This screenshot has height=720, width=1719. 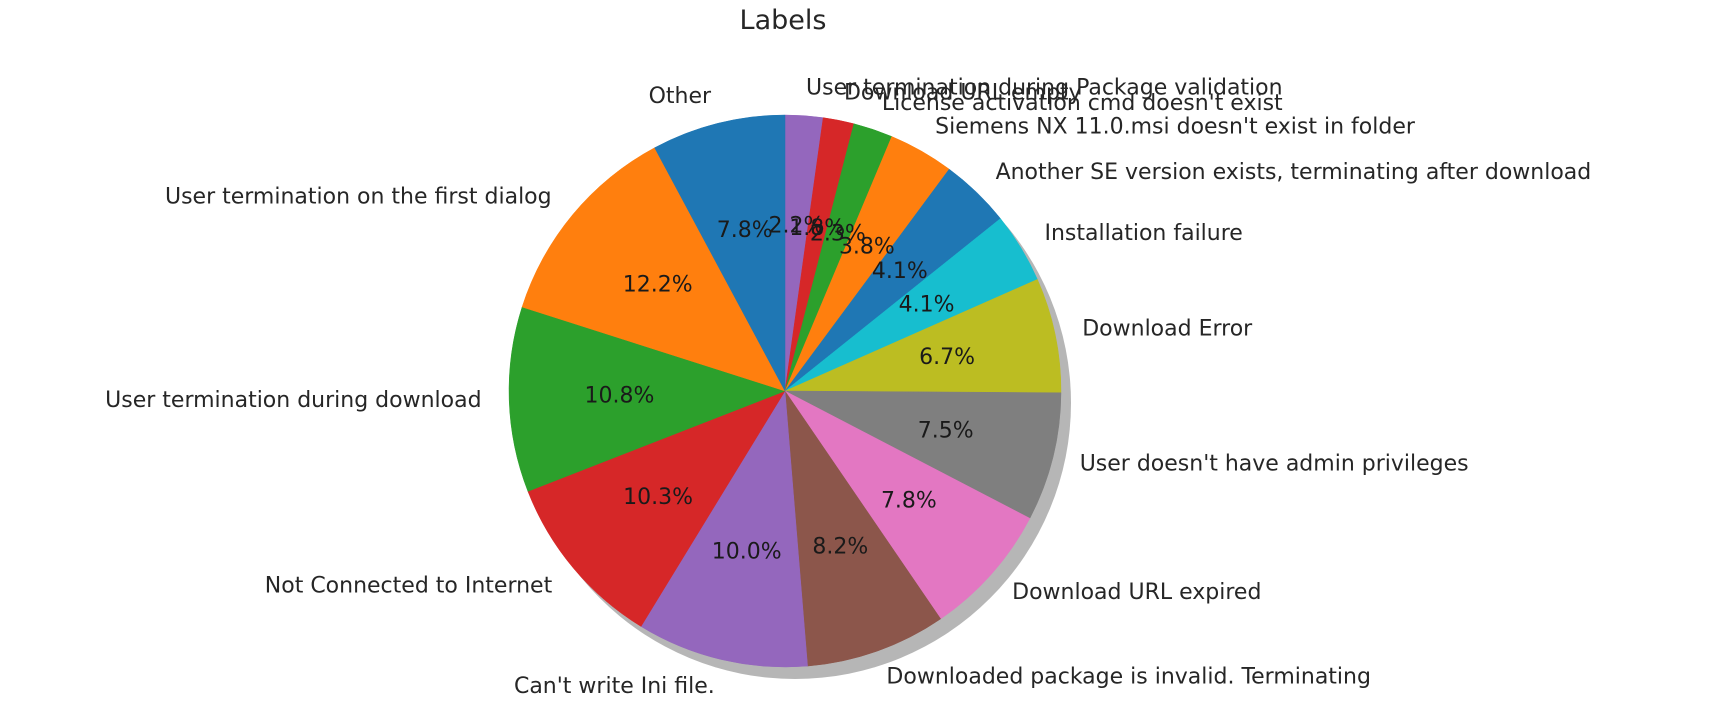 What do you see at coordinates (658, 285) in the screenshot?
I see `pie-percent-label: 12.2%` at bounding box center [658, 285].